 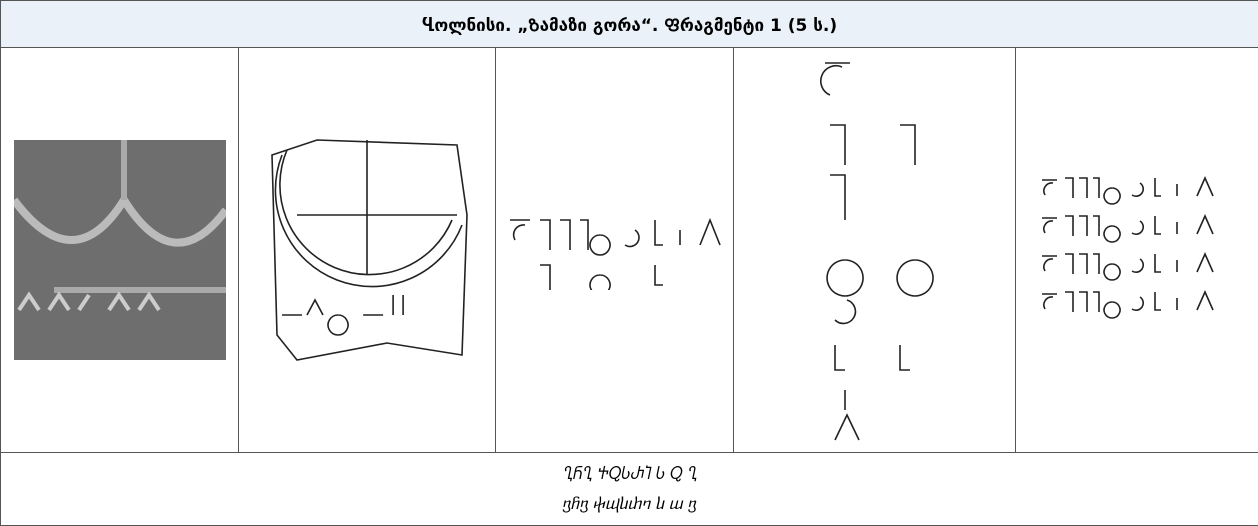 I want to click on vertical-drawing, so click(x=875, y=250).